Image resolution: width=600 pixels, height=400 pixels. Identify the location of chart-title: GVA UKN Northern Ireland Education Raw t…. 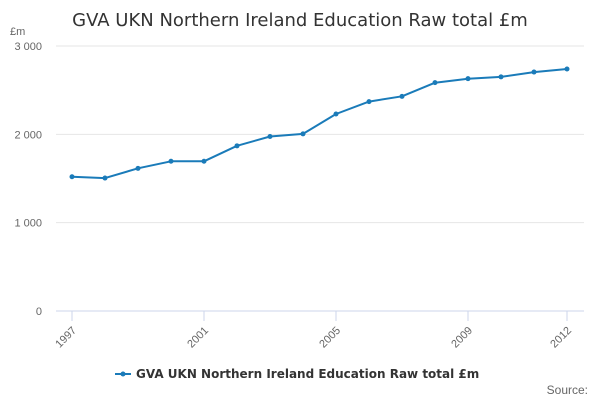
(300, 20).